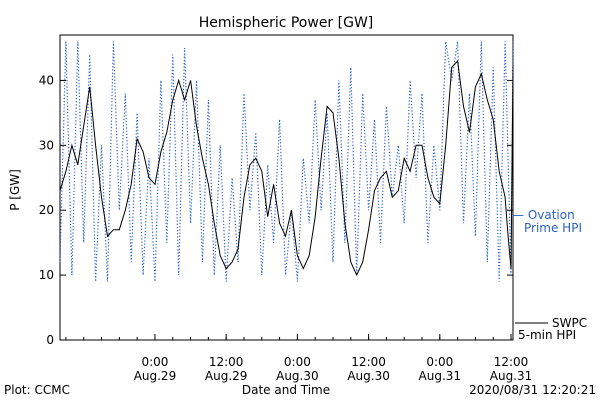  Describe the element at coordinates (46, 275) in the screenshot. I see `y-tick-label: 10` at that location.